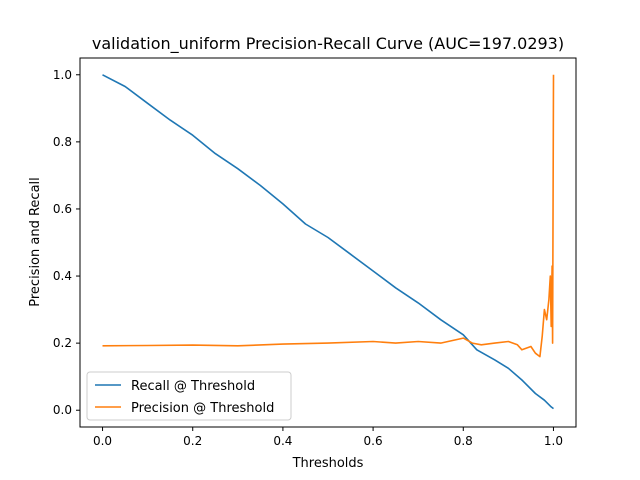  What do you see at coordinates (62, 75) in the screenshot?
I see `y-tick-label: 1.0` at bounding box center [62, 75].